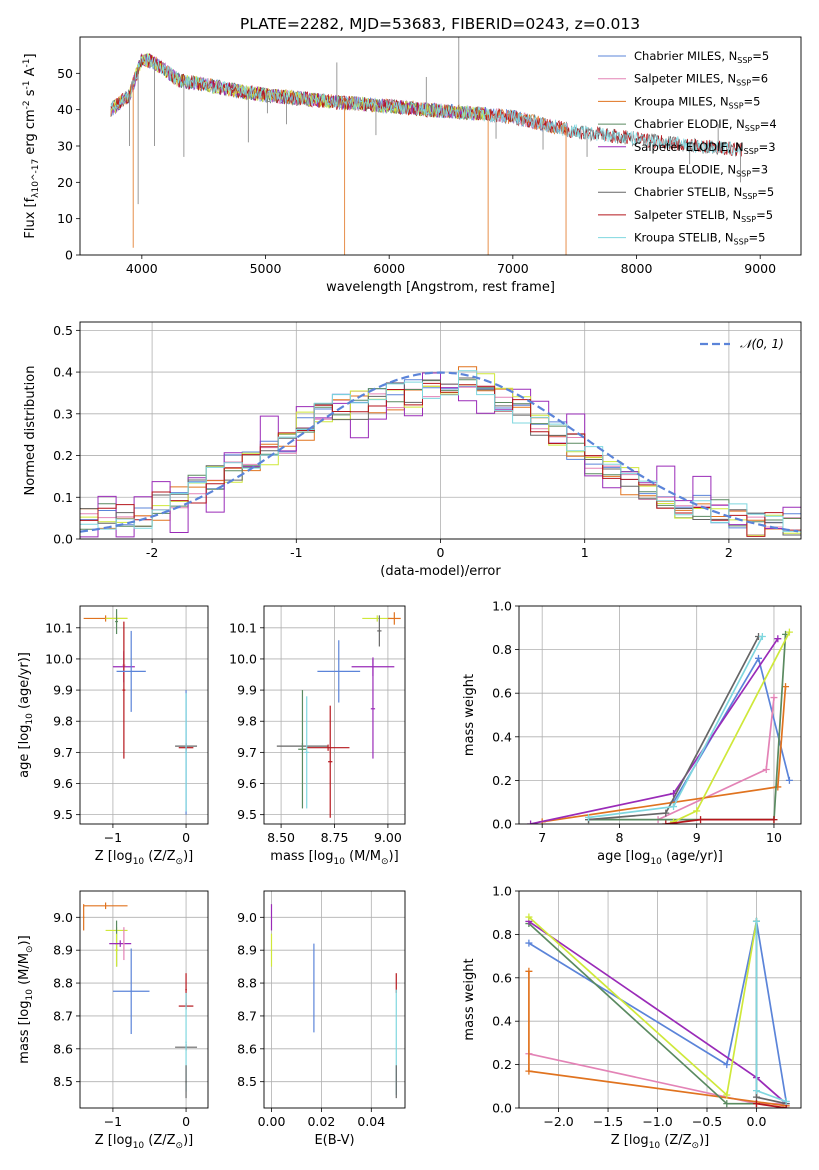 Image resolution: width=819 pixels, height=1170 pixels. I want to click on x-axis-label: age [log10 (age/yr)], so click(660, 858).